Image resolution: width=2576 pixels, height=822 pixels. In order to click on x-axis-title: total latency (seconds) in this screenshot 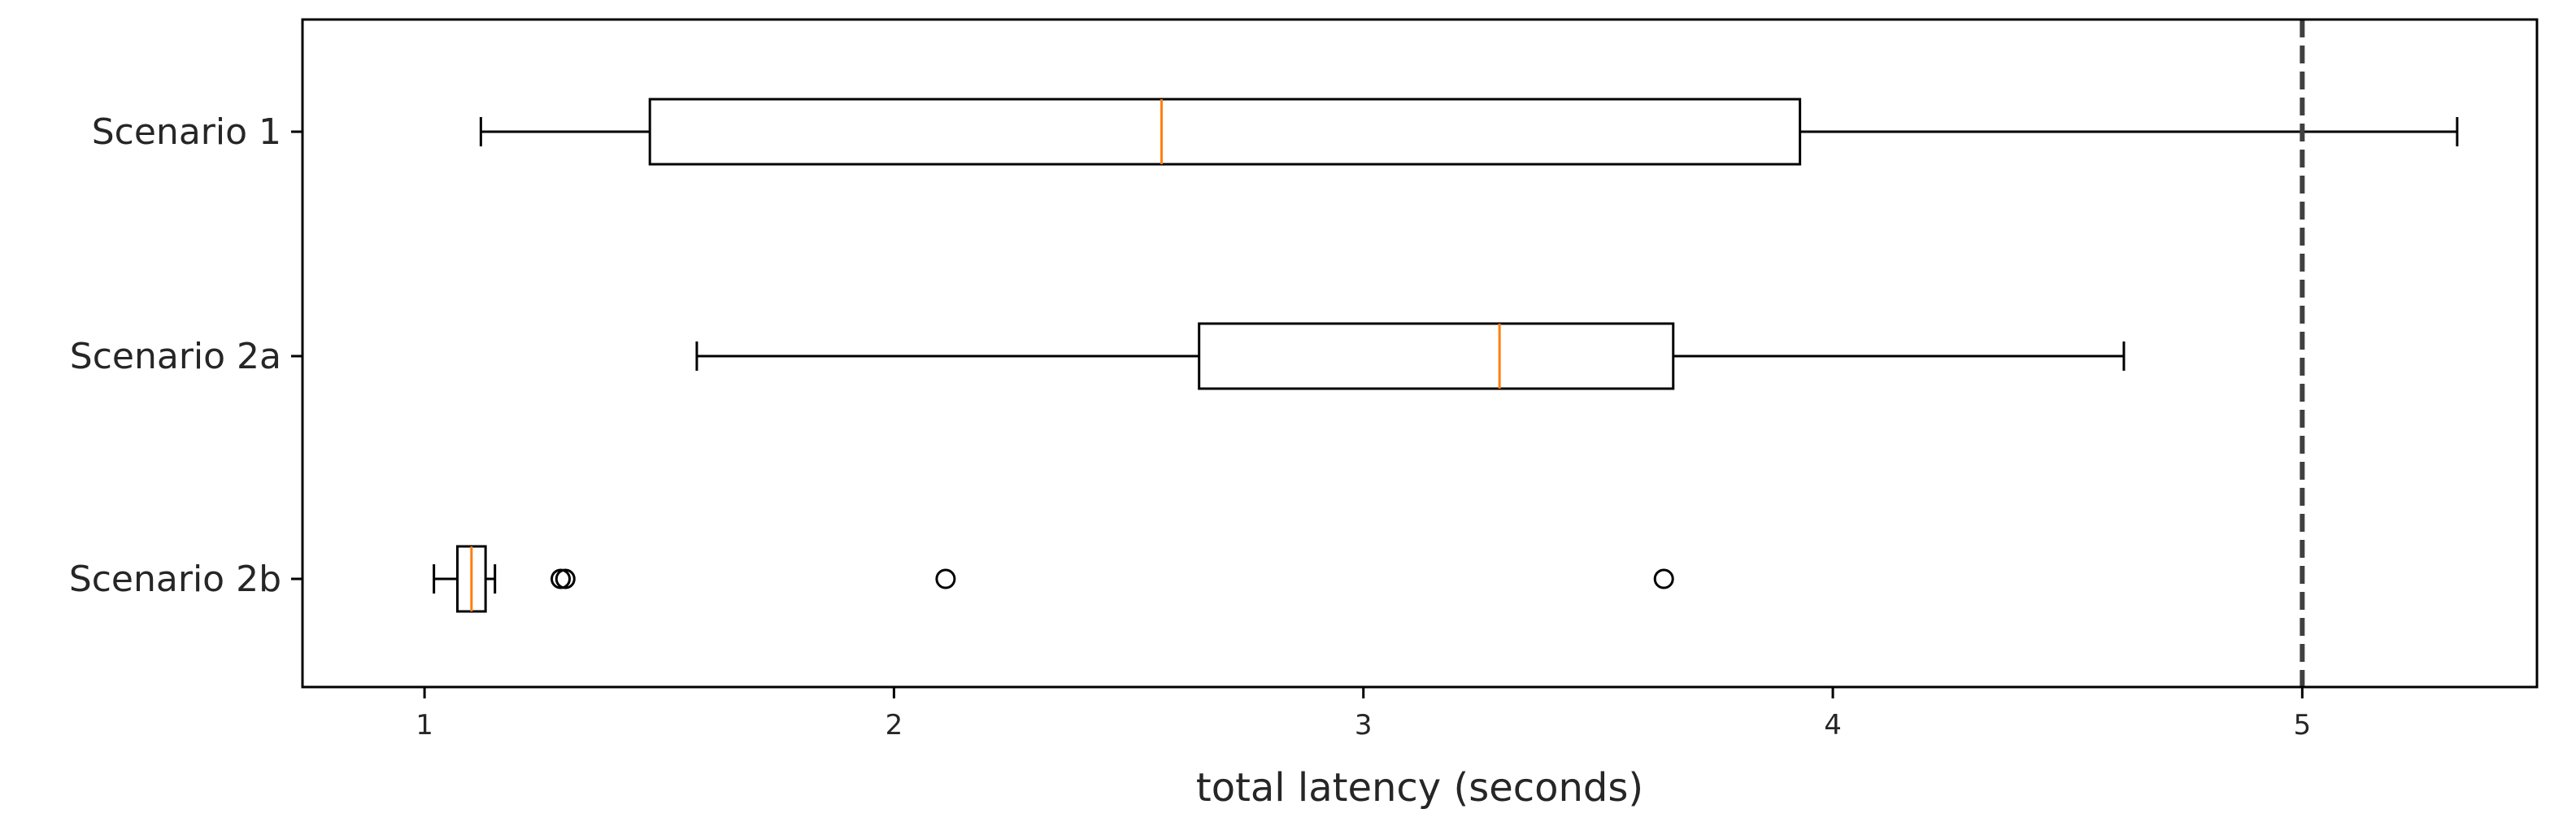, I will do `click(1420, 788)`.